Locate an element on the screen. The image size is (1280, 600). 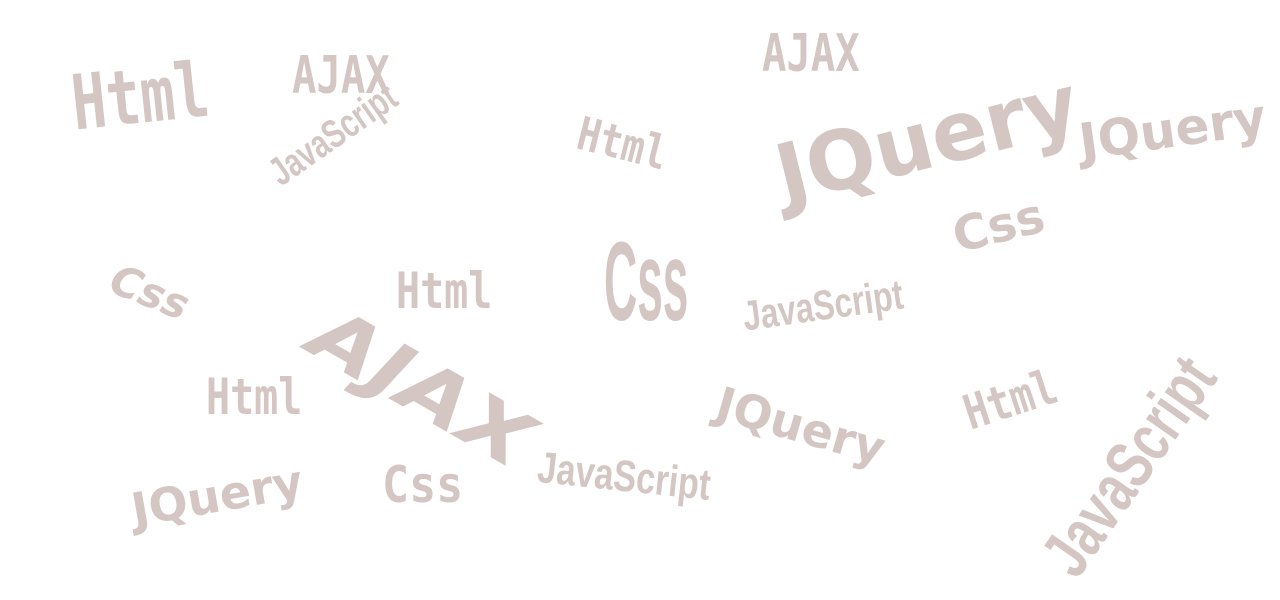
word-javascript-3: JavaScript is located at coordinates (1129, 466).